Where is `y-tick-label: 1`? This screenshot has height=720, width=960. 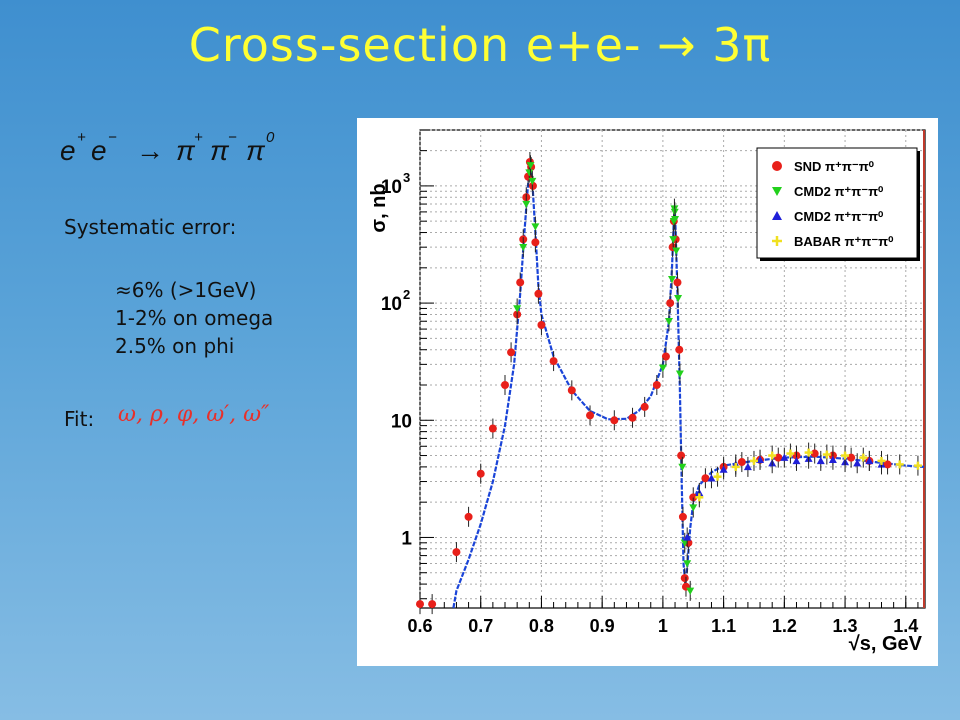 y-tick-label: 1 is located at coordinates (406, 538).